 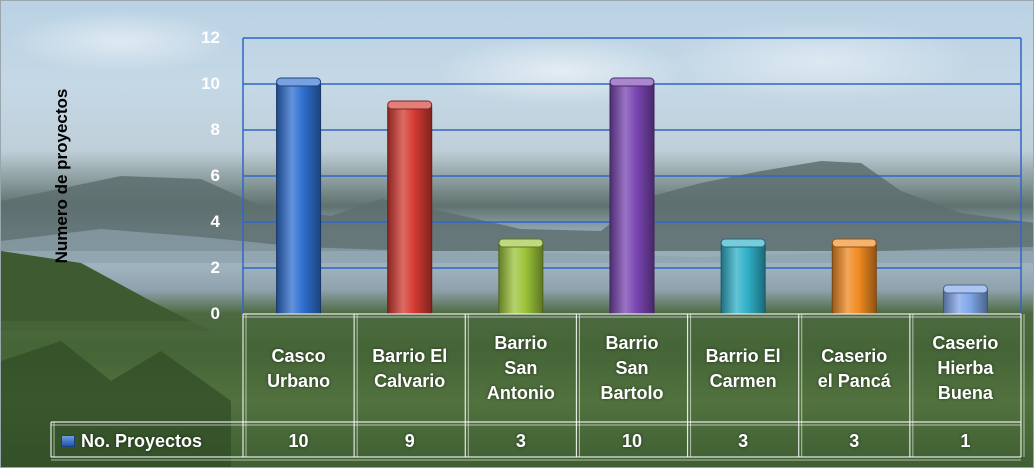 I want to click on y-tick-label: 4, so click(x=215, y=221).